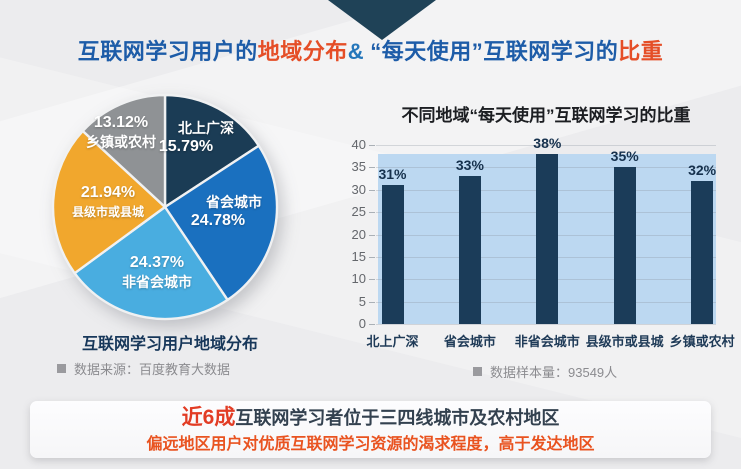 The width and height of the screenshot is (741, 469). Describe the element at coordinates (157, 282) in the screenshot. I see `pie-slice-name: 非省会城市` at that location.